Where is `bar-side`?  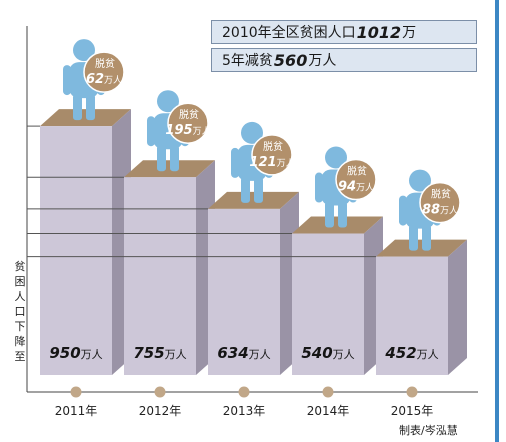
bar-side is located at coordinates (457, 307).